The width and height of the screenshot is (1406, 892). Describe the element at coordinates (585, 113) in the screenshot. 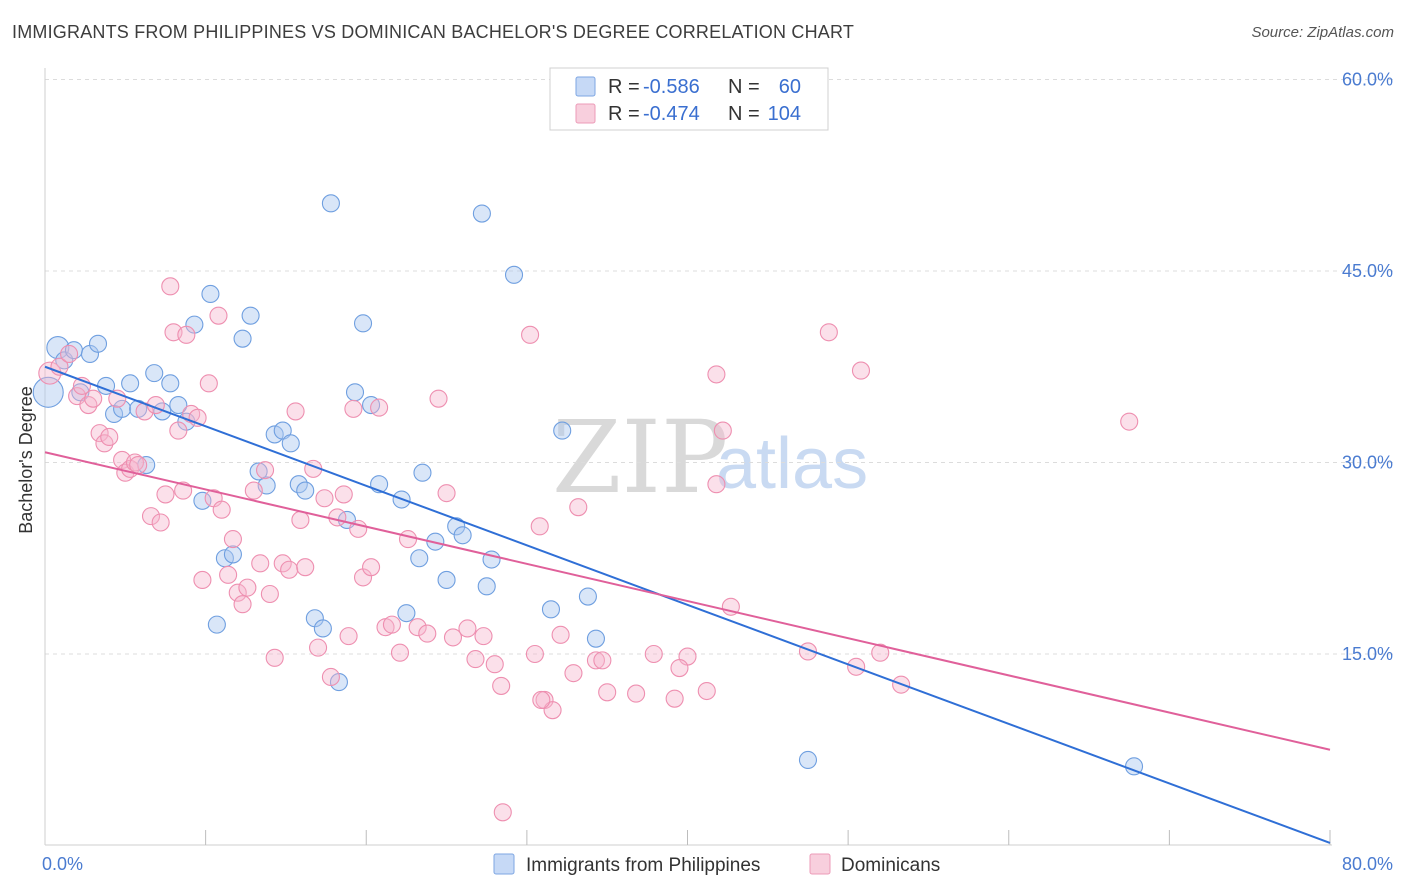

I see `legend-swatch-dominicans` at that location.